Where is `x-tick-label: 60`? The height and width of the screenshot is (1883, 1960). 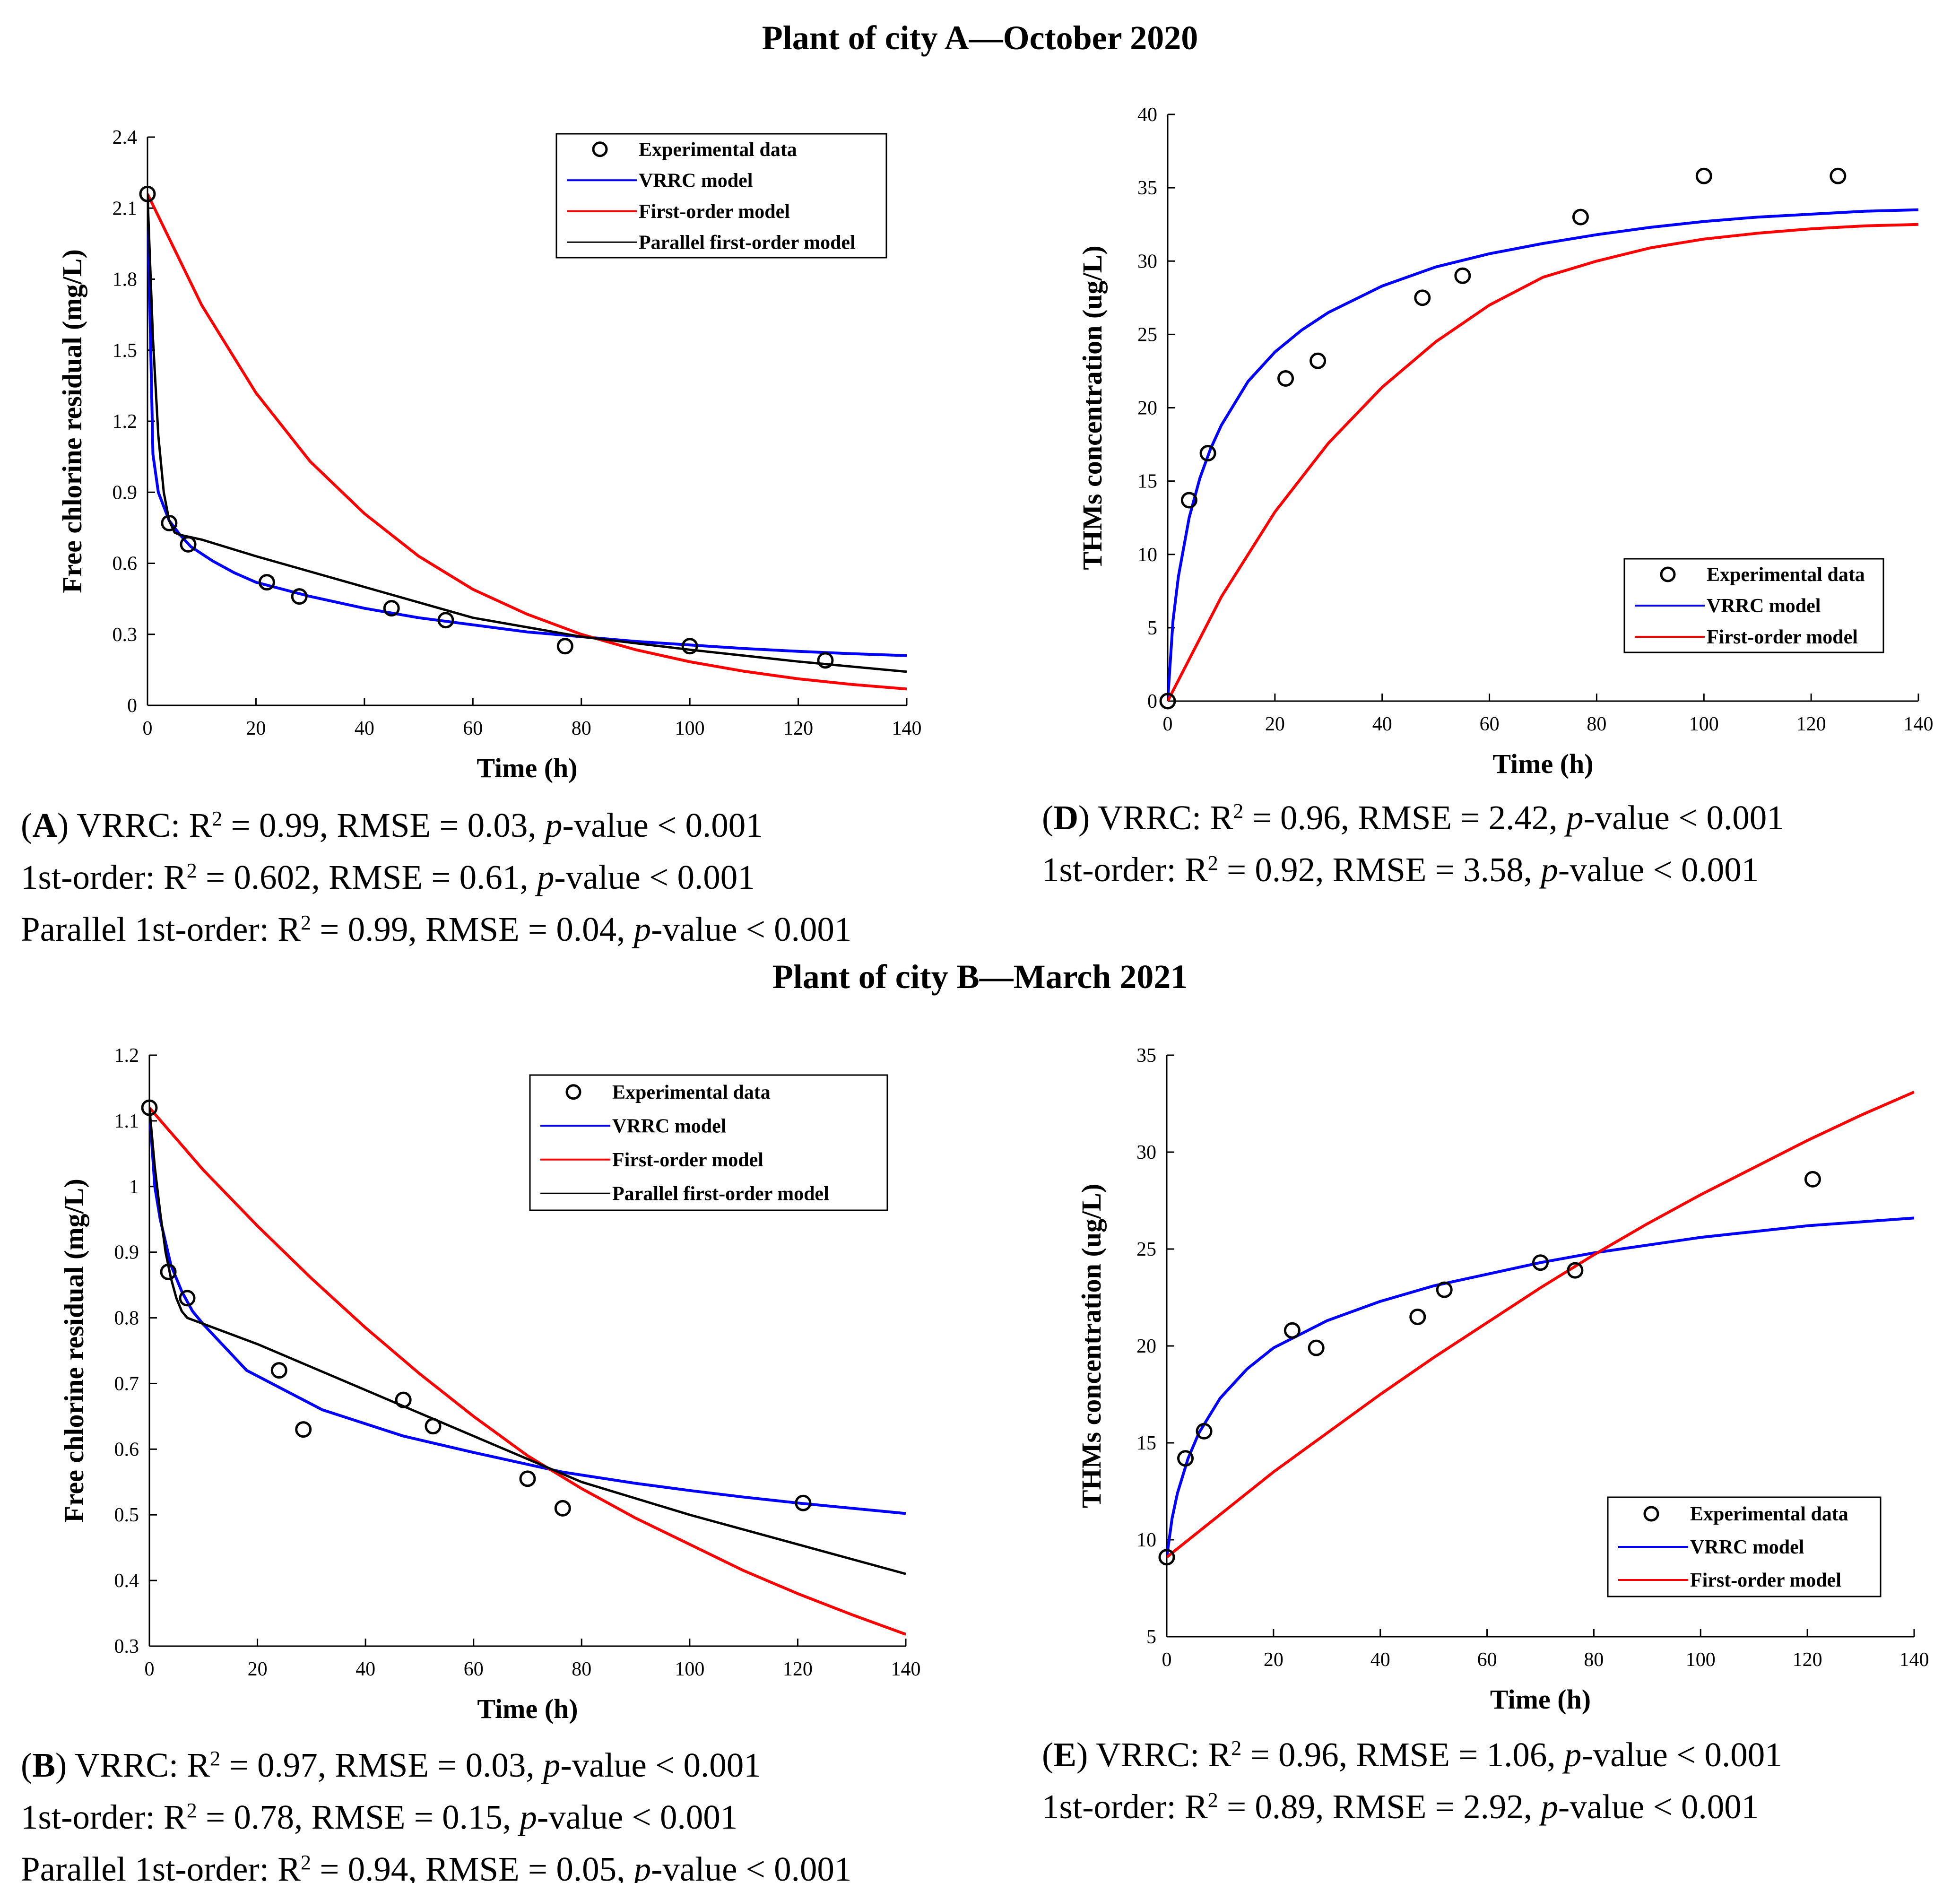
x-tick-label: 60 is located at coordinates (1490, 724).